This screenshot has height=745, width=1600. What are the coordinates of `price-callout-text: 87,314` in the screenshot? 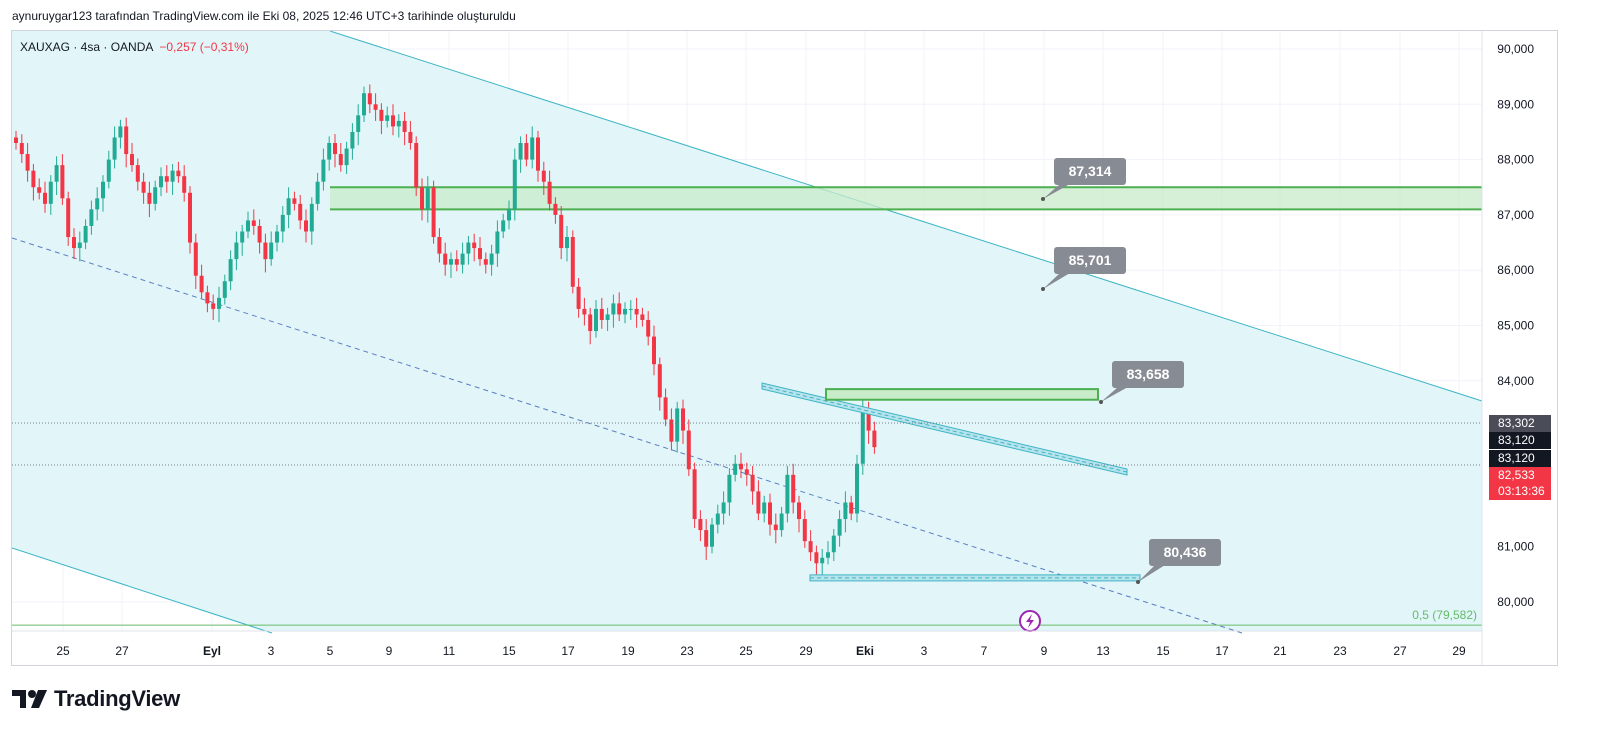 It's located at (1090, 171).